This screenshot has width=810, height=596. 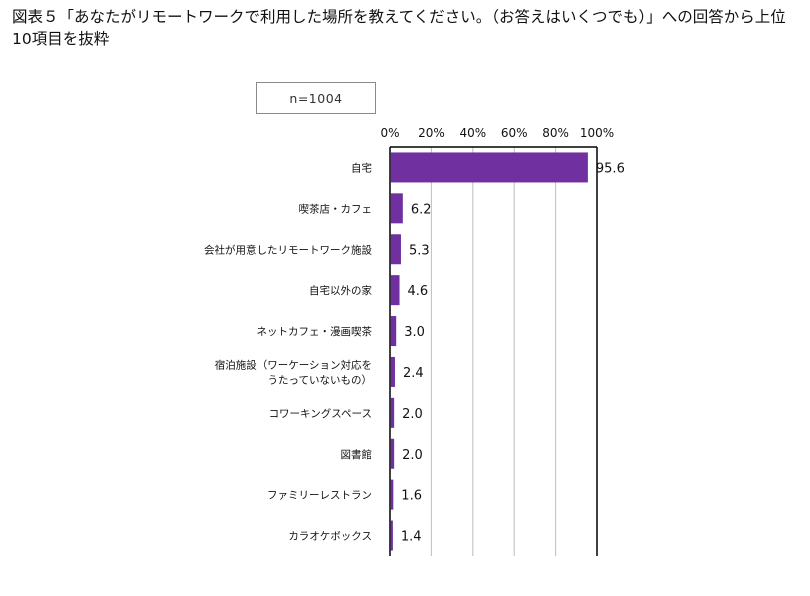 What do you see at coordinates (389, 133) in the screenshot?
I see `x-tick-label: 0%` at bounding box center [389, 133].